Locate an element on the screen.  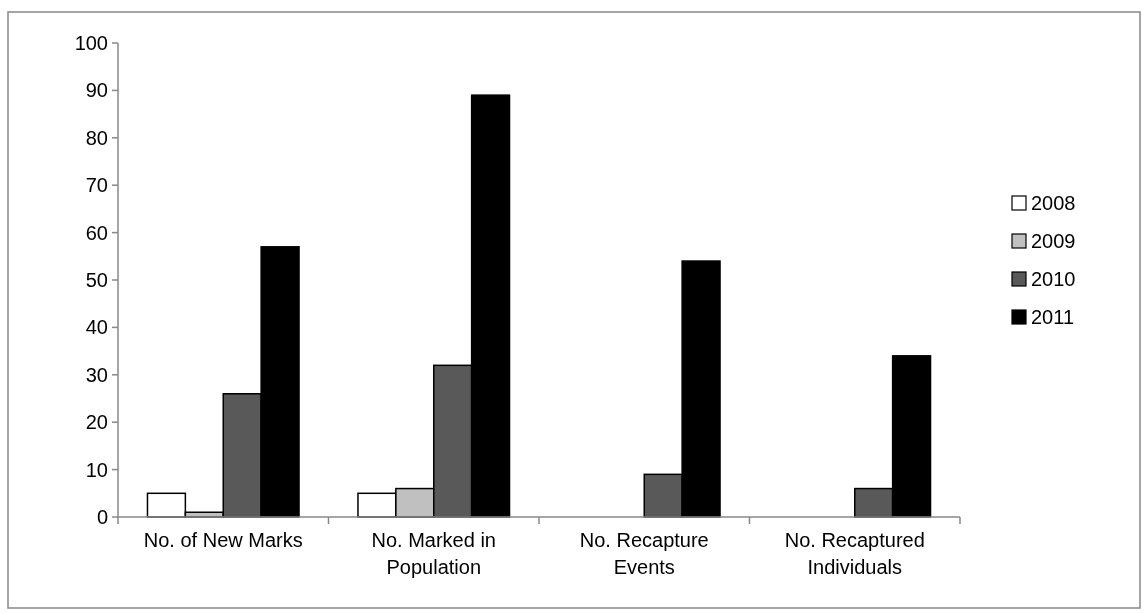
x-tick-label: No. Recapture Events is located at coordinates (644, 553).